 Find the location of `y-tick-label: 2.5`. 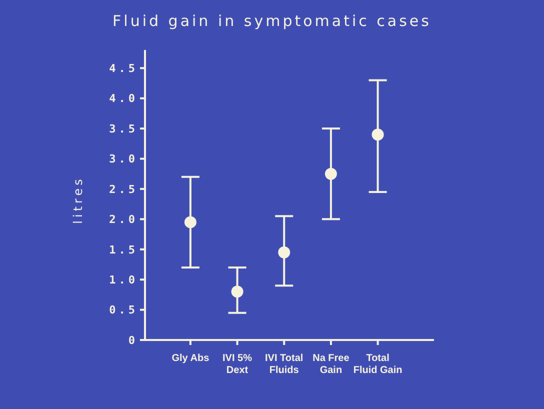

y-tick-label: 2.5 is located at coordinates (123, 189).